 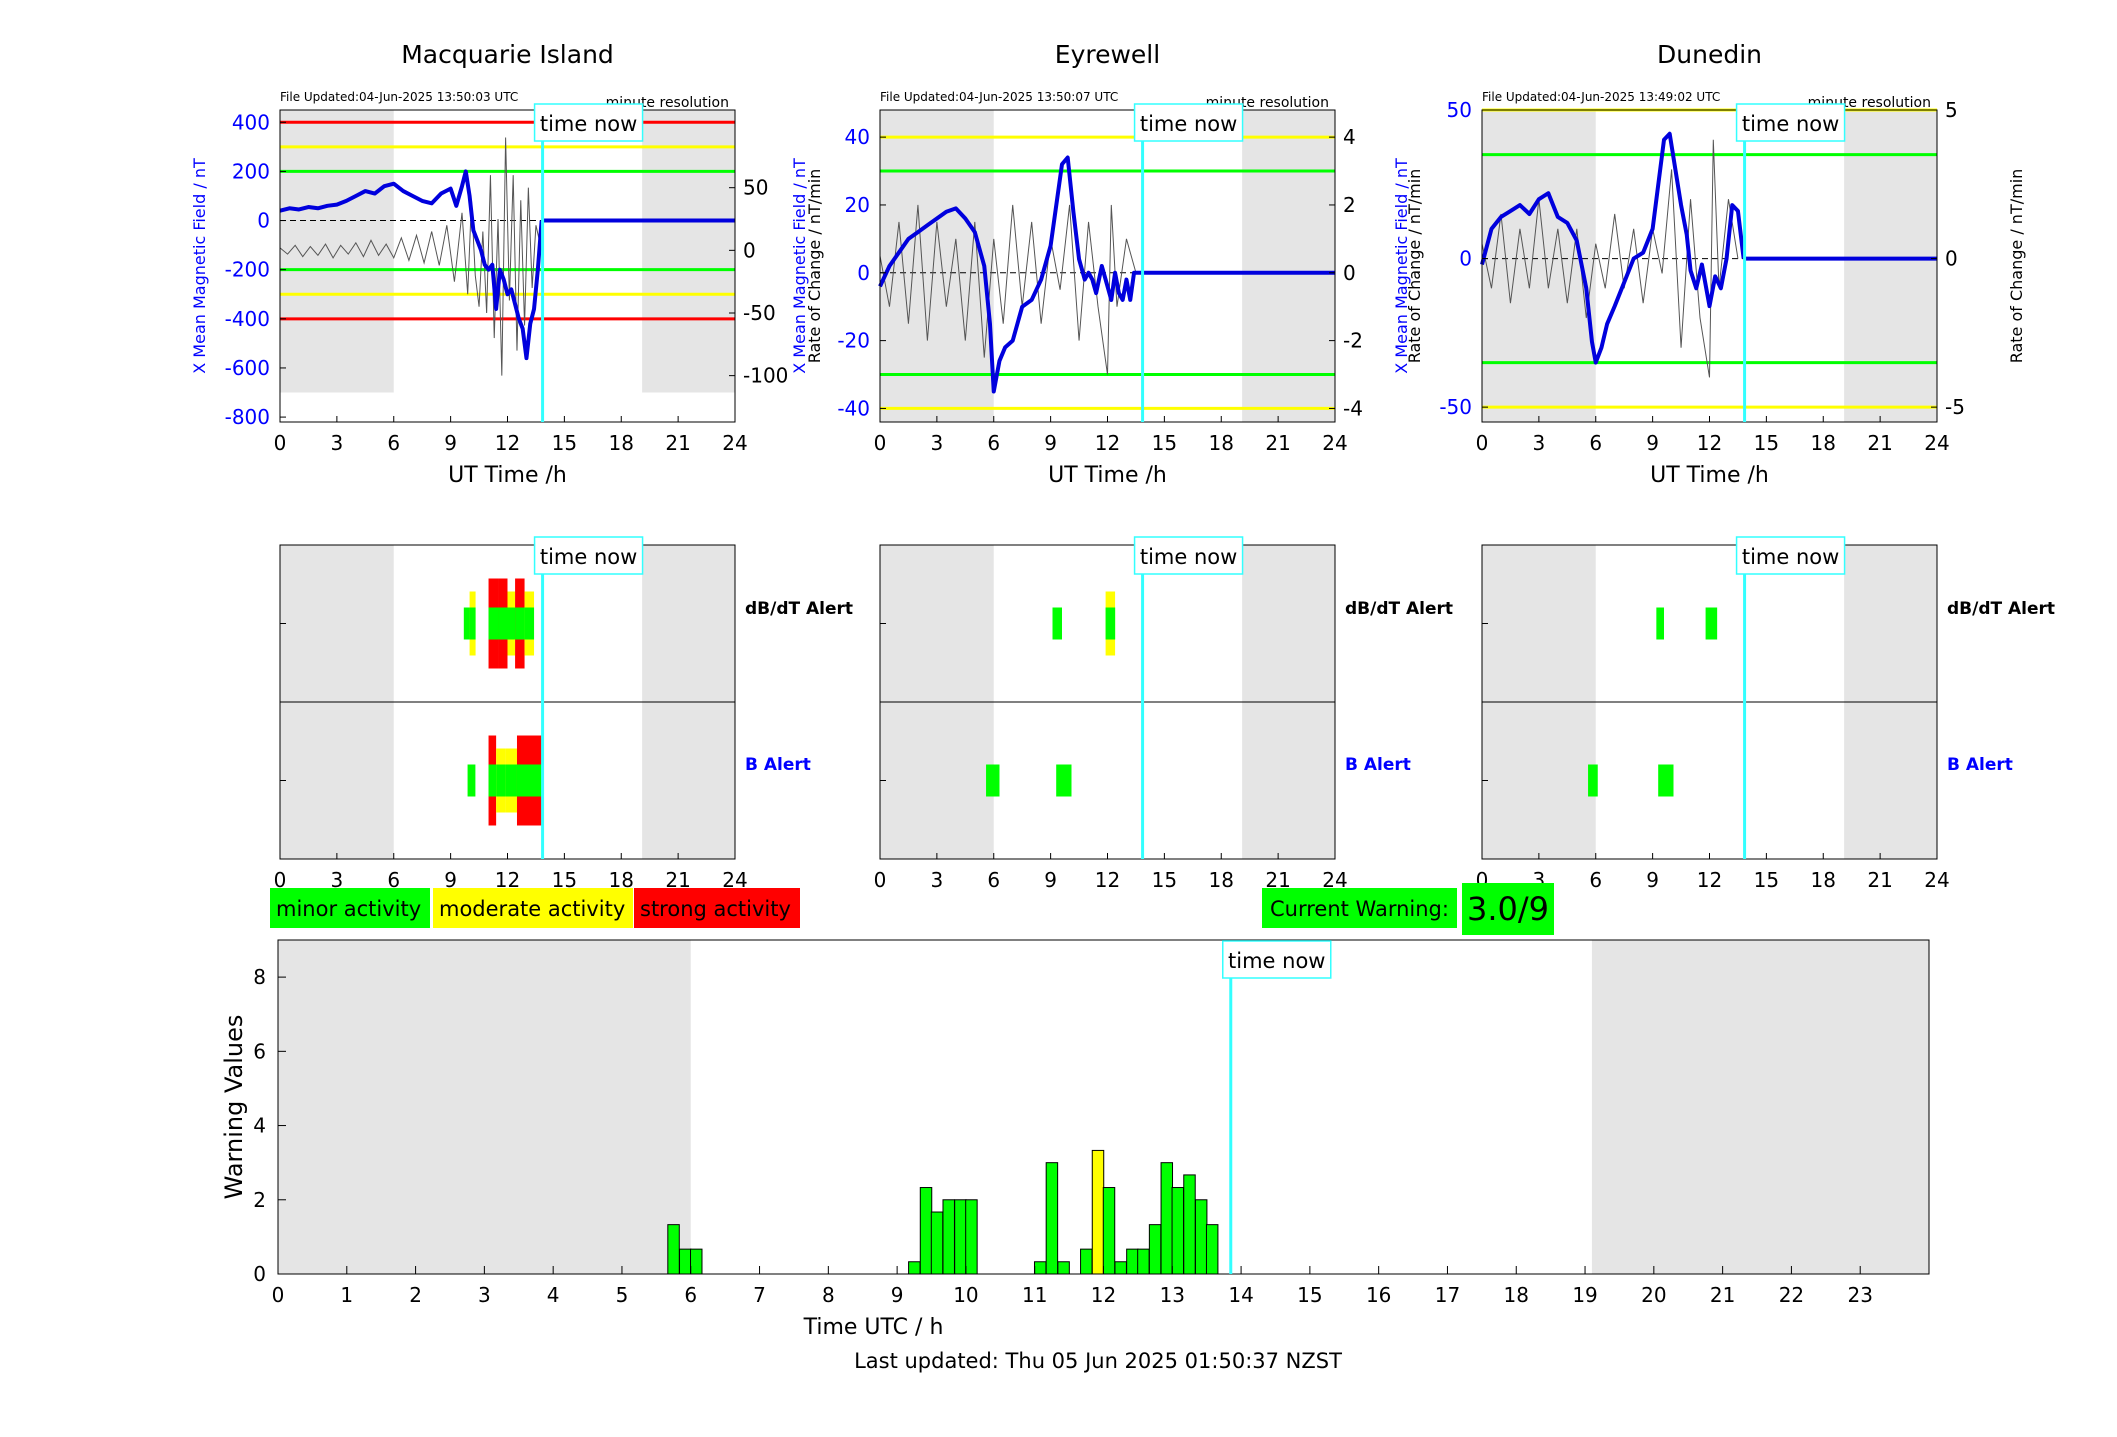 I want to click on x-tick-label: 23, so click(x=1859, y=1295).